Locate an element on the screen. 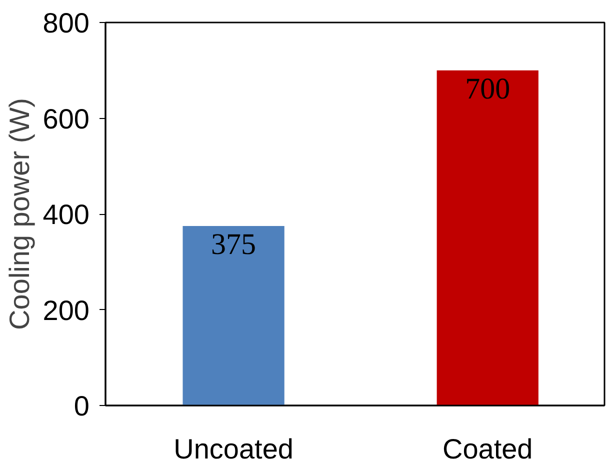 Image resolution: width=608 pixels, height=467 pixels. y-tick-label: 600 is located at coordinates (66, 118).